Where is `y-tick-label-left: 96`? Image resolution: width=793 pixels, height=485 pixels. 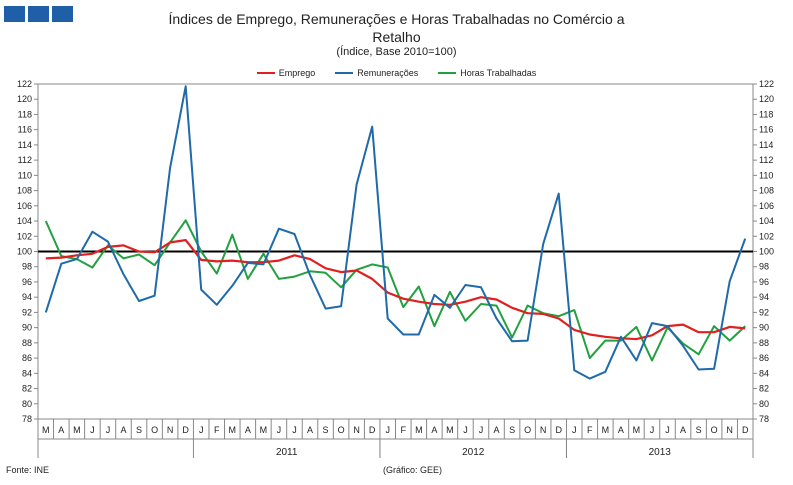 y-tick-label-left: 96 is located at coordinates (27, 282).